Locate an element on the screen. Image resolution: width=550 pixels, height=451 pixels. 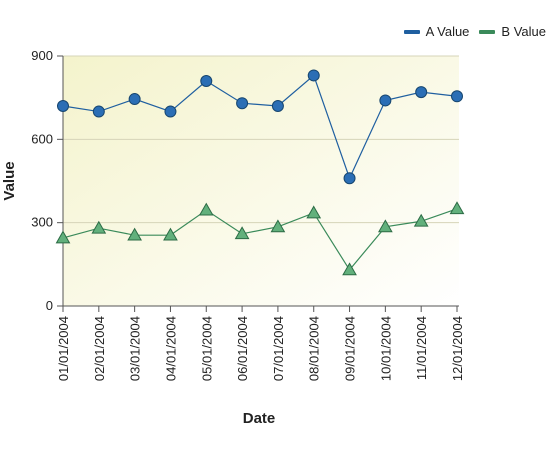
legend-label-b: B Value is located at coordinates (523, 31).